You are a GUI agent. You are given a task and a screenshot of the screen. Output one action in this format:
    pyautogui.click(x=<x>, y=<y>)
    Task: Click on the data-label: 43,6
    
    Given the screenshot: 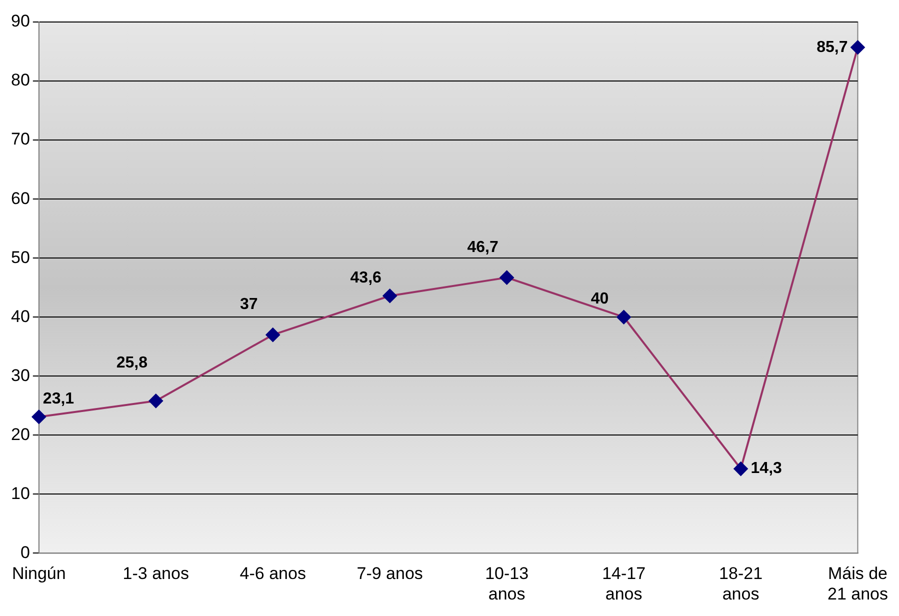 What is the action you would take?
    pyautogui.click(x=366, y=277)
    